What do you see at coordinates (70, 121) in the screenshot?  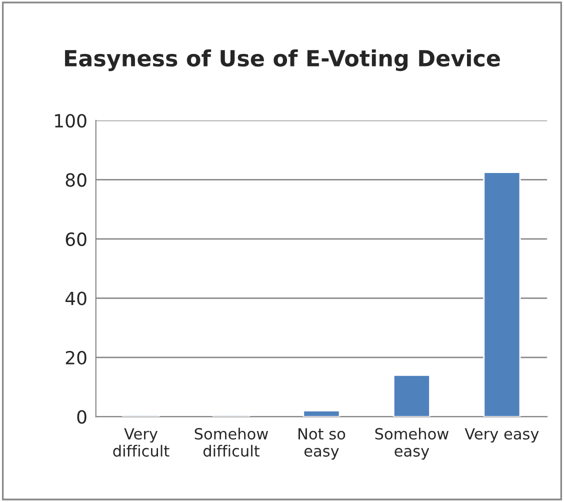 I see `y-tick-label: 100` at bounding box center [70, 121].